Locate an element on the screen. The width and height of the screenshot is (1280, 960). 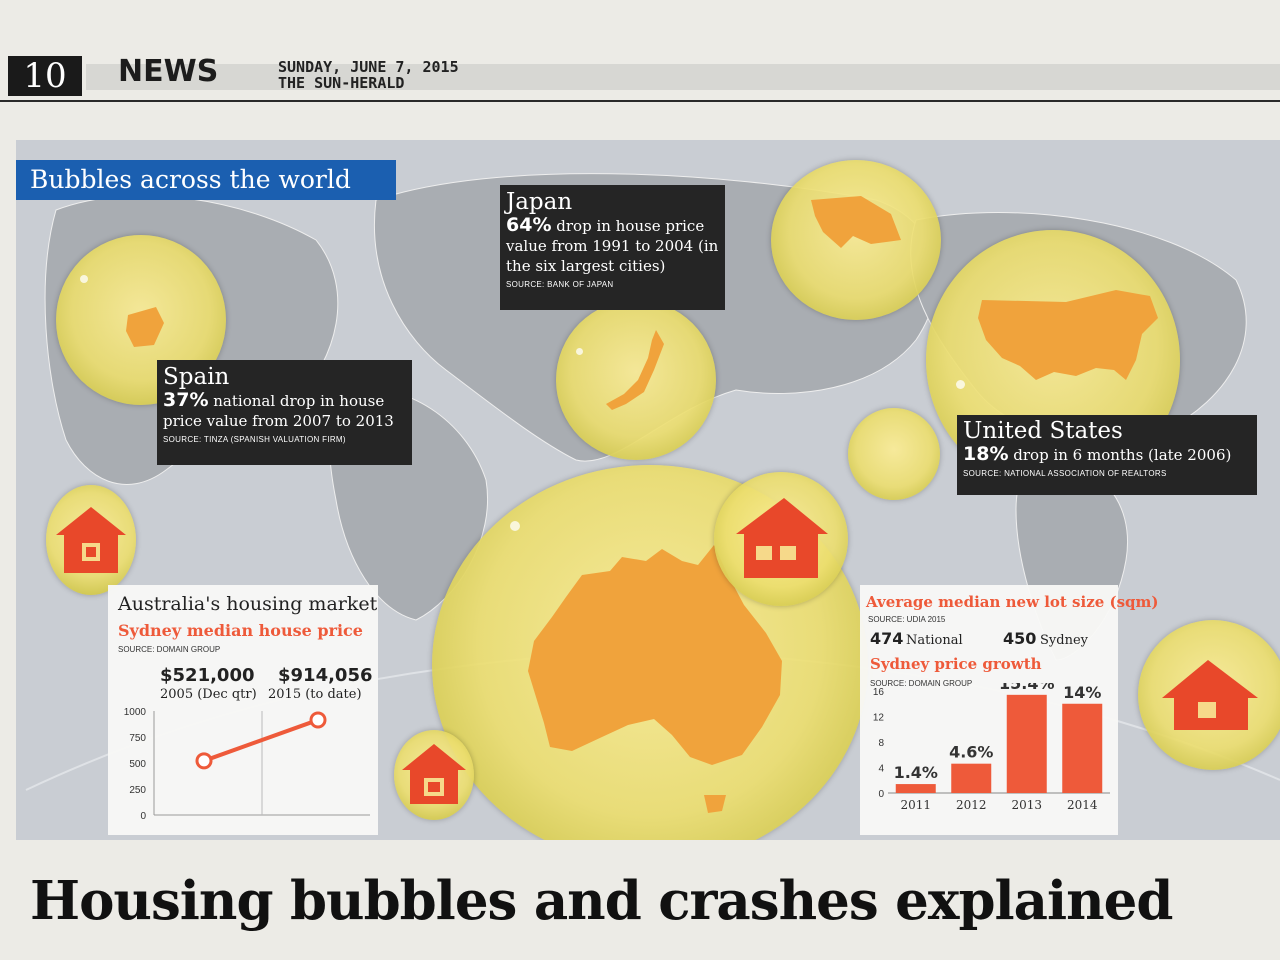
label-2005: 2005 (Dec qtr) is located at coordinates (208, 694).